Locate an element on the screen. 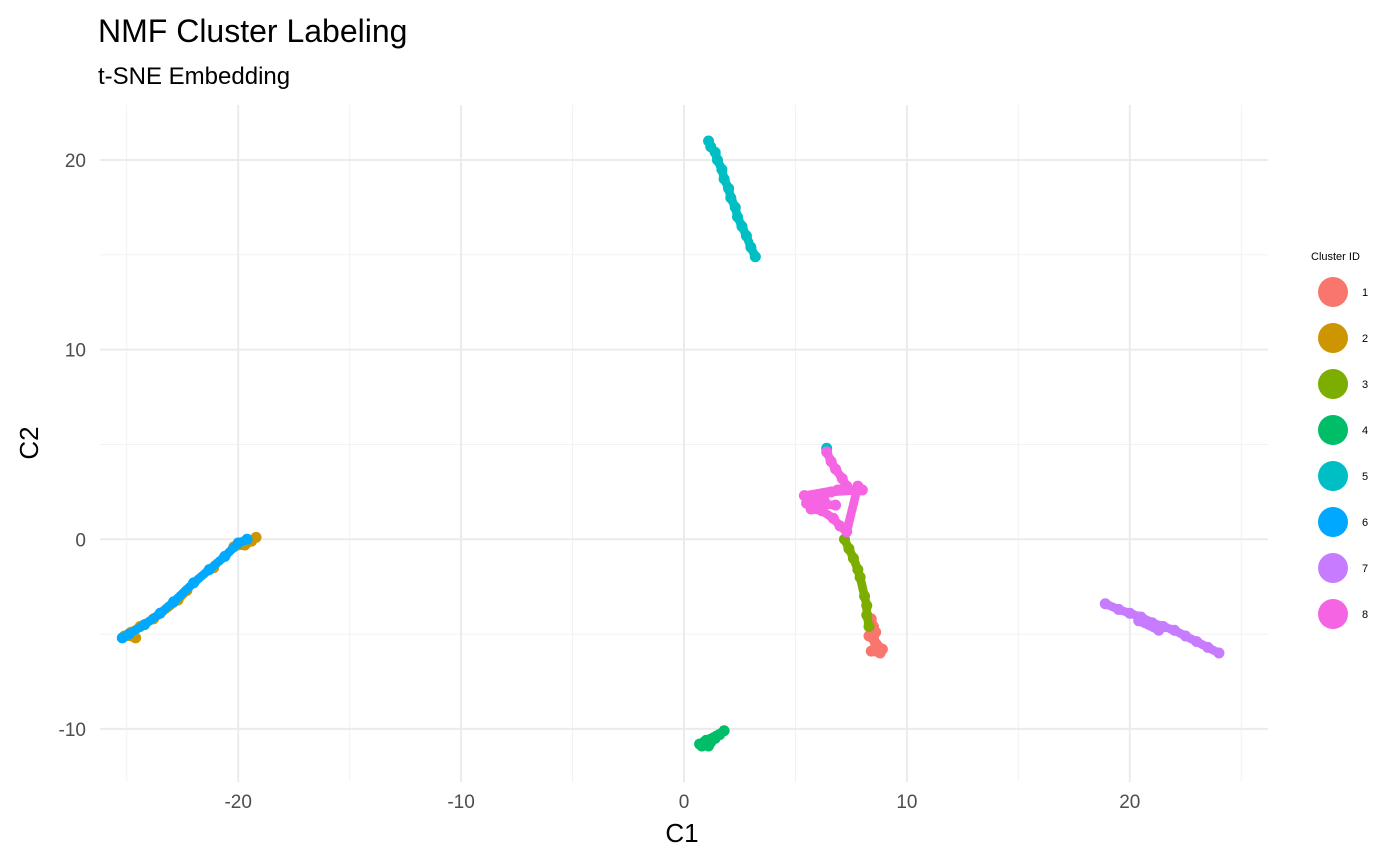 The width and height of the screenshot is (1400, 865). y-tick-label: 20 is located at coordinates (75, 161).